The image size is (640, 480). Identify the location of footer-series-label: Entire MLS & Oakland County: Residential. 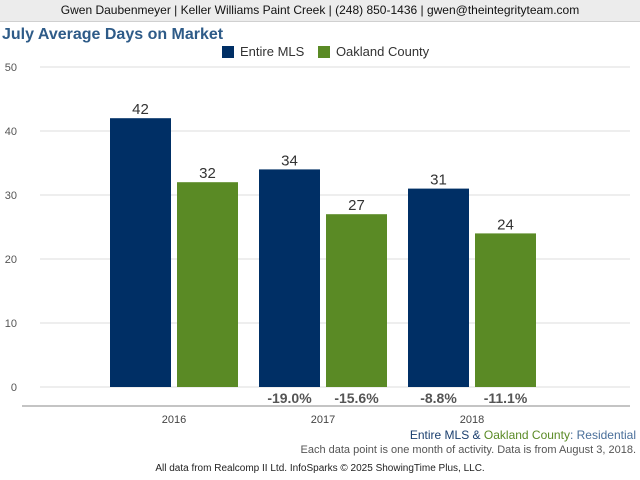
(523, 435).